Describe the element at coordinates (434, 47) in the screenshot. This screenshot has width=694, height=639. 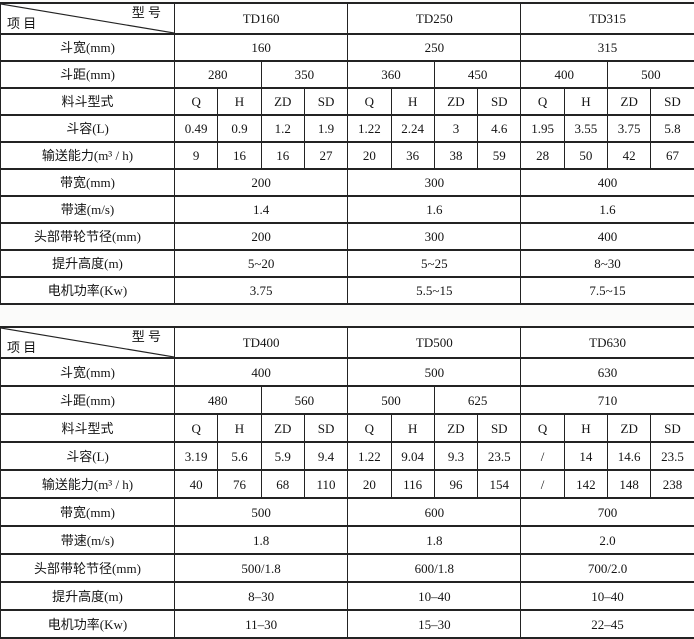
I see `value-cell: 250` at that location.